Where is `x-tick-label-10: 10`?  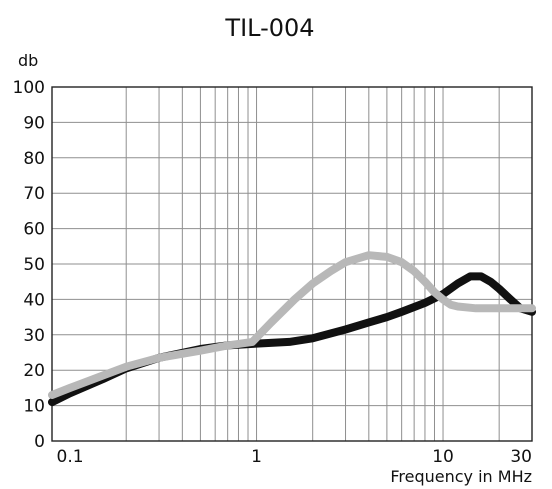
x-tick-label-10: 10 is located at coordinates (443, 457).